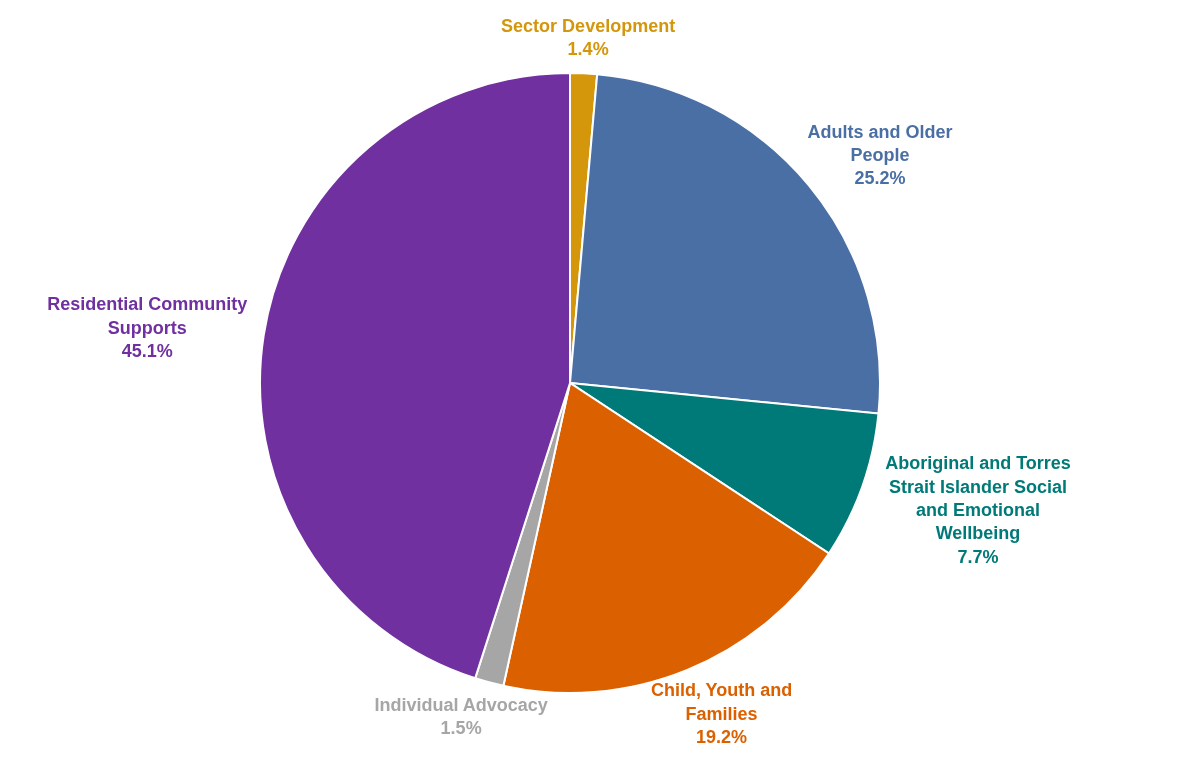 This screenshot has width=1180, height=780. I want to click on slice-label: Residential Community Supports, so click(147, 316).